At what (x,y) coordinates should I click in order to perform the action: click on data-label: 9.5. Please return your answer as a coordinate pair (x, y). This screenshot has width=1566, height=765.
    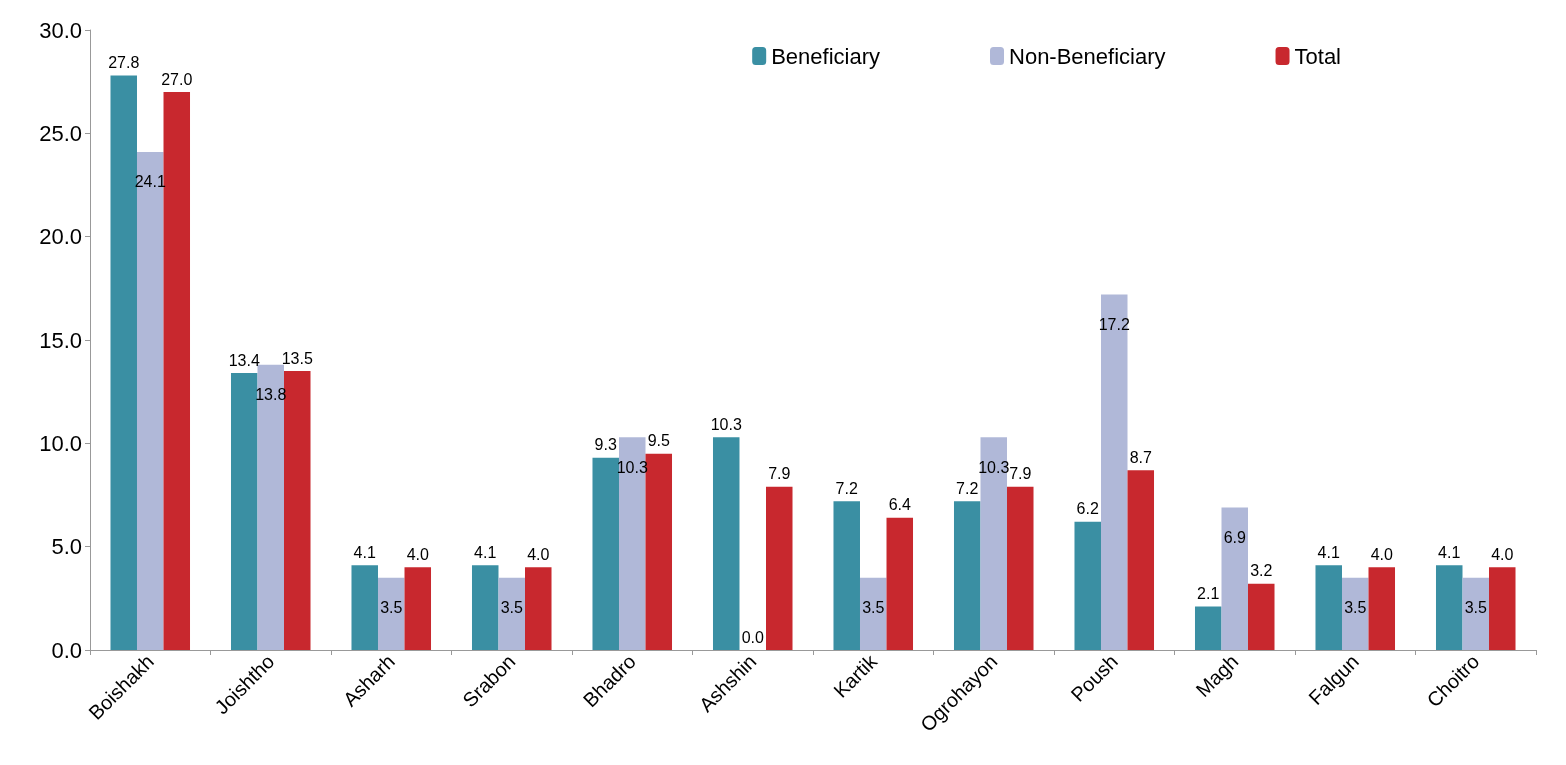
    Looking at the image, I should click on (658, 441).